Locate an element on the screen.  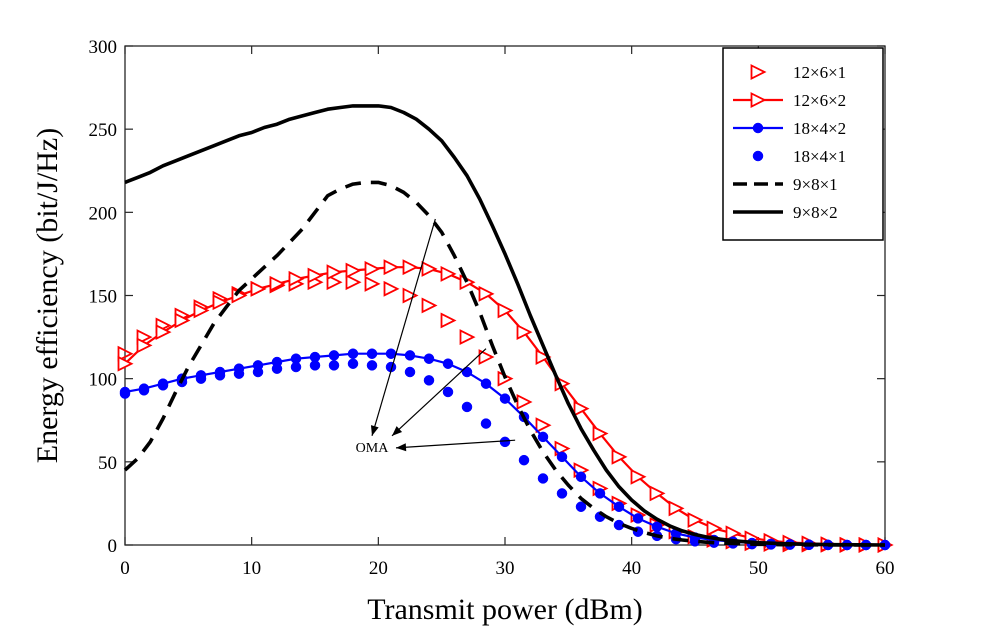
legend-label: 12×6×1 is located at coordinates (819, 72).